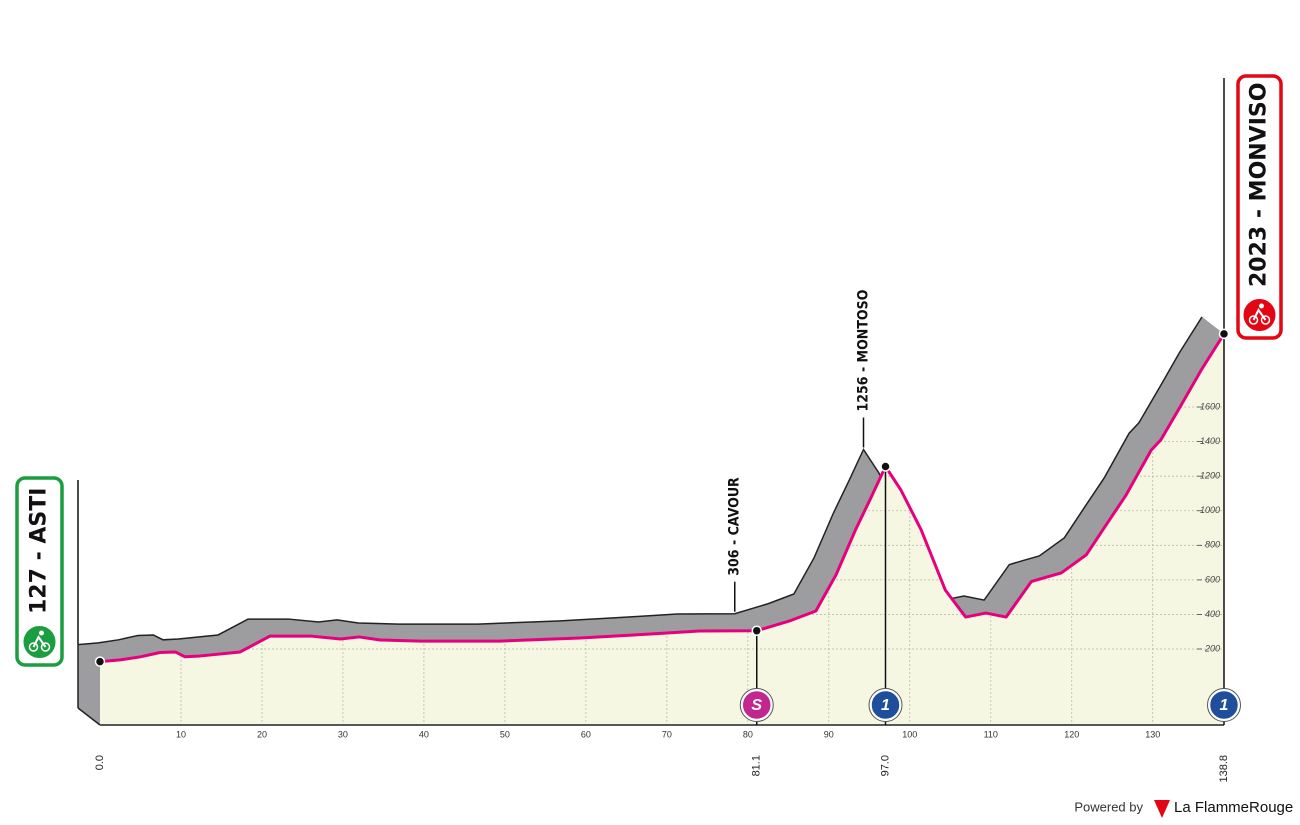 The height and width of the screenshot is (825, 1300). Describe the element at coordinates (100, 762) in the screenshot. I see `km-label: 0.0` at that location.